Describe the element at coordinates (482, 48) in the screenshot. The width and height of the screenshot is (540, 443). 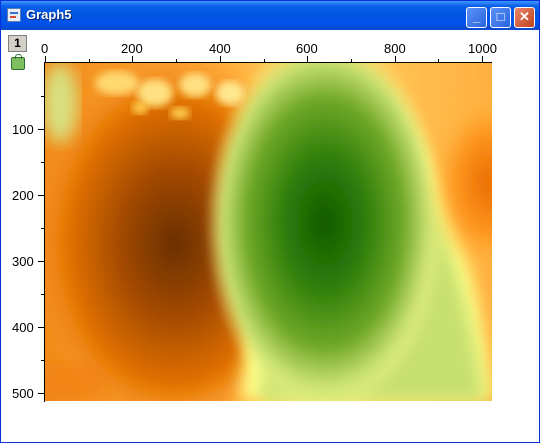
I see `x-tick-label: 1000` at that location.